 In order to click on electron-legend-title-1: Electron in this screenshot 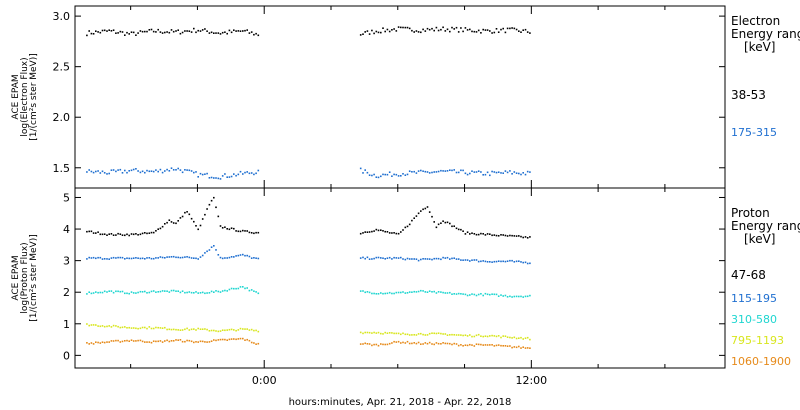, I will do `click(755, 21)`.